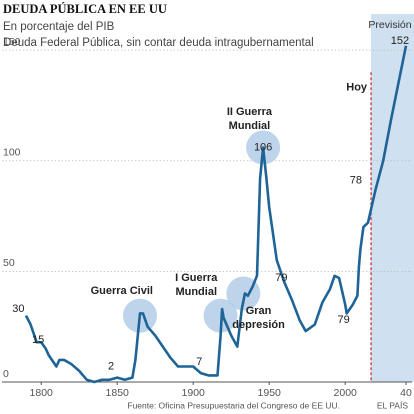 The height and width of the screenshot is (414, 414). What do you see at coordinates (9, 263) in the screenshot?
I see `y-tick-label: 50` at bounding box center [9, 263].